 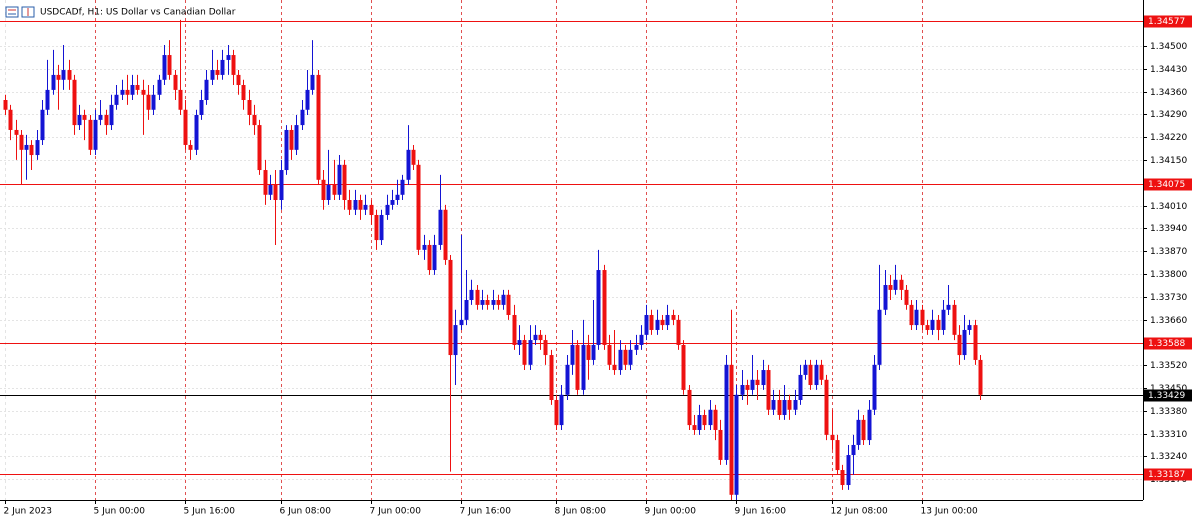 What do you see at coordinates (1168, 321) in the screenshot?
I see `y-tick-label: 1.33660` at bounding box center [1168, 321].